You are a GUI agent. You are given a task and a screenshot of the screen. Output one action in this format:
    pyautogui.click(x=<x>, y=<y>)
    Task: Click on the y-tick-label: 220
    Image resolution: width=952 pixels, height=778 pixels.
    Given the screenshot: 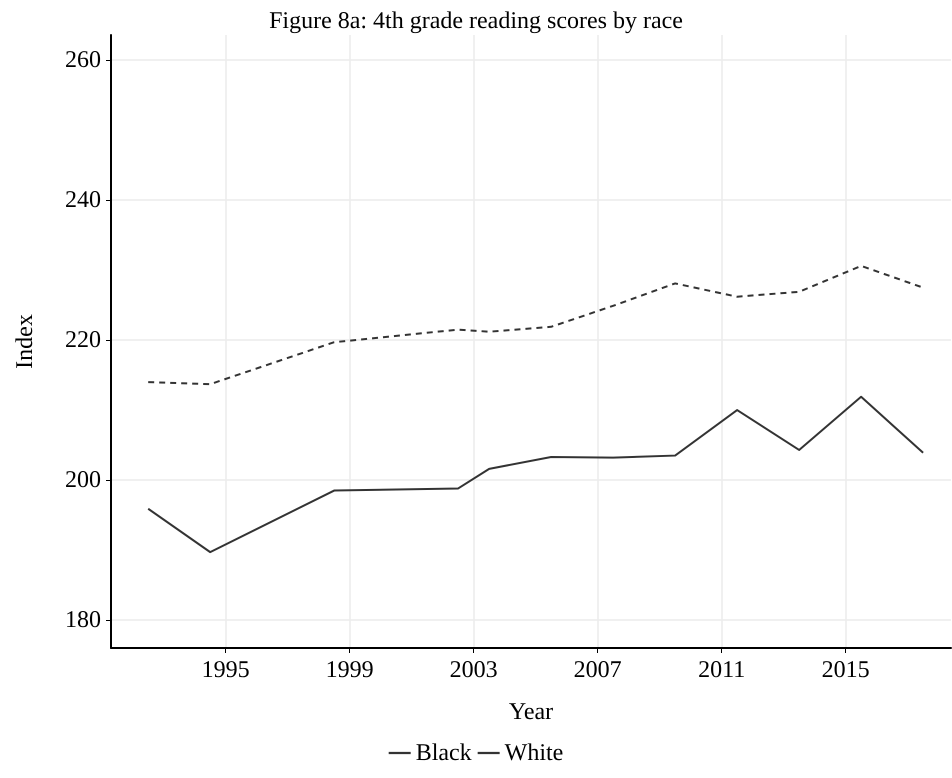 What is the action you would take?
    pyautogui.click(x=83, y=340)
    